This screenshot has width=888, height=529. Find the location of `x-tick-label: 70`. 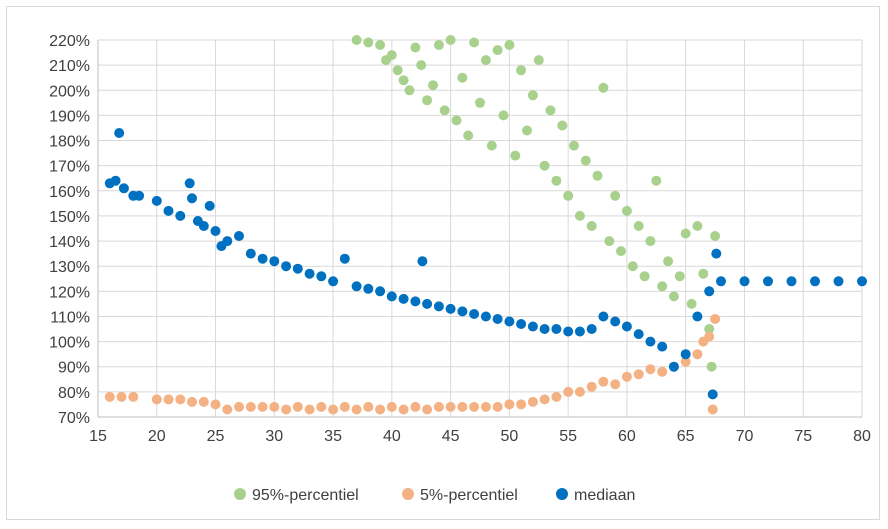

x-tick-label: 70 is located at coordinates (745, 436).